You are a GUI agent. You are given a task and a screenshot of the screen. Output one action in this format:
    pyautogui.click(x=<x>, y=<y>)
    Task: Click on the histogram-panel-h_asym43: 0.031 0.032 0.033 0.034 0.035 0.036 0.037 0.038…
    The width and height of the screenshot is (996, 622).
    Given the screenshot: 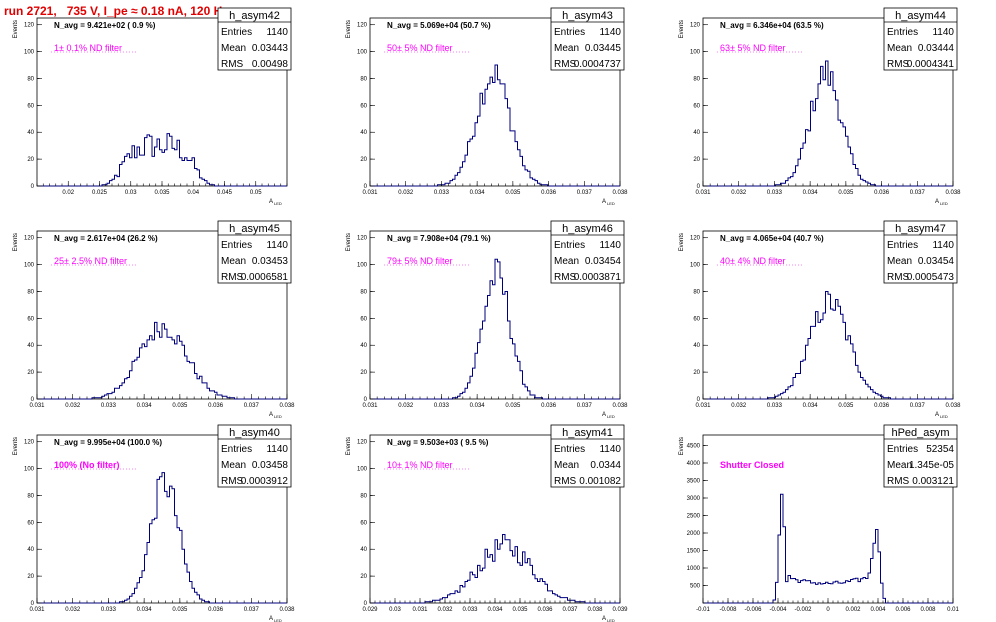 What is the action you would take?
    pyautogui.click(x=487, y=106)
    